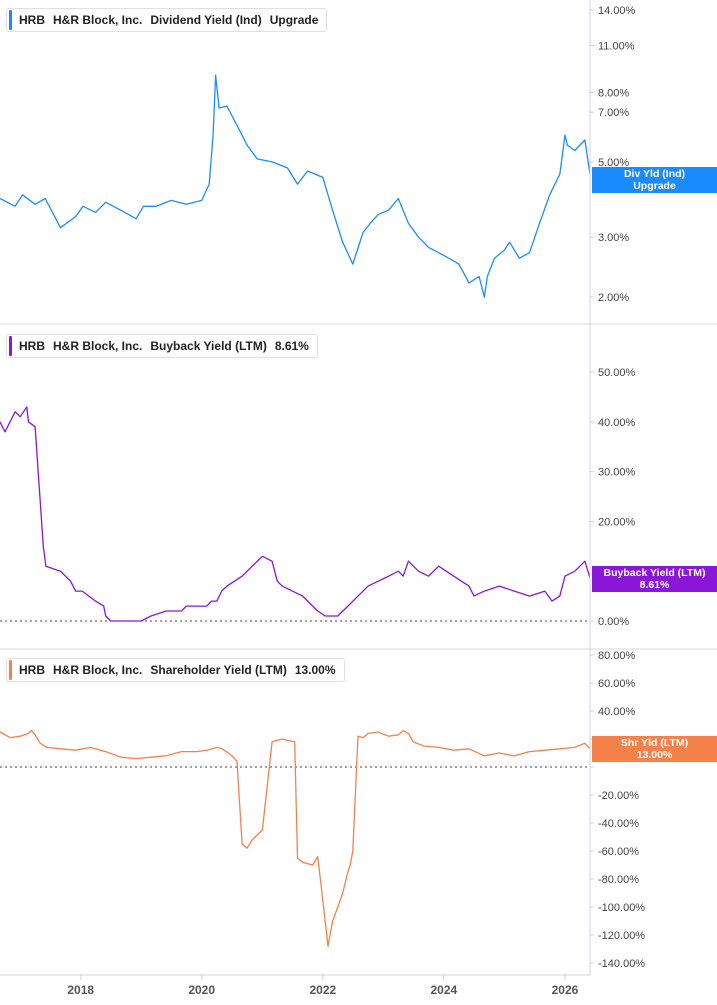 This screenshot has height=1005, width=717. What do you see at coordinates (613, 163) in the screenshot?
I see `y-tick-label: 5.00%` at bounding box center [613, 163].